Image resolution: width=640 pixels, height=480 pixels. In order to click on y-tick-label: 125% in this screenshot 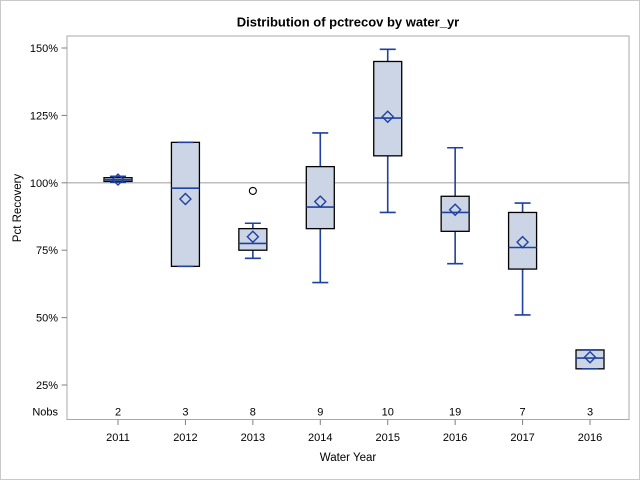, I will do `click(44, 116)`.